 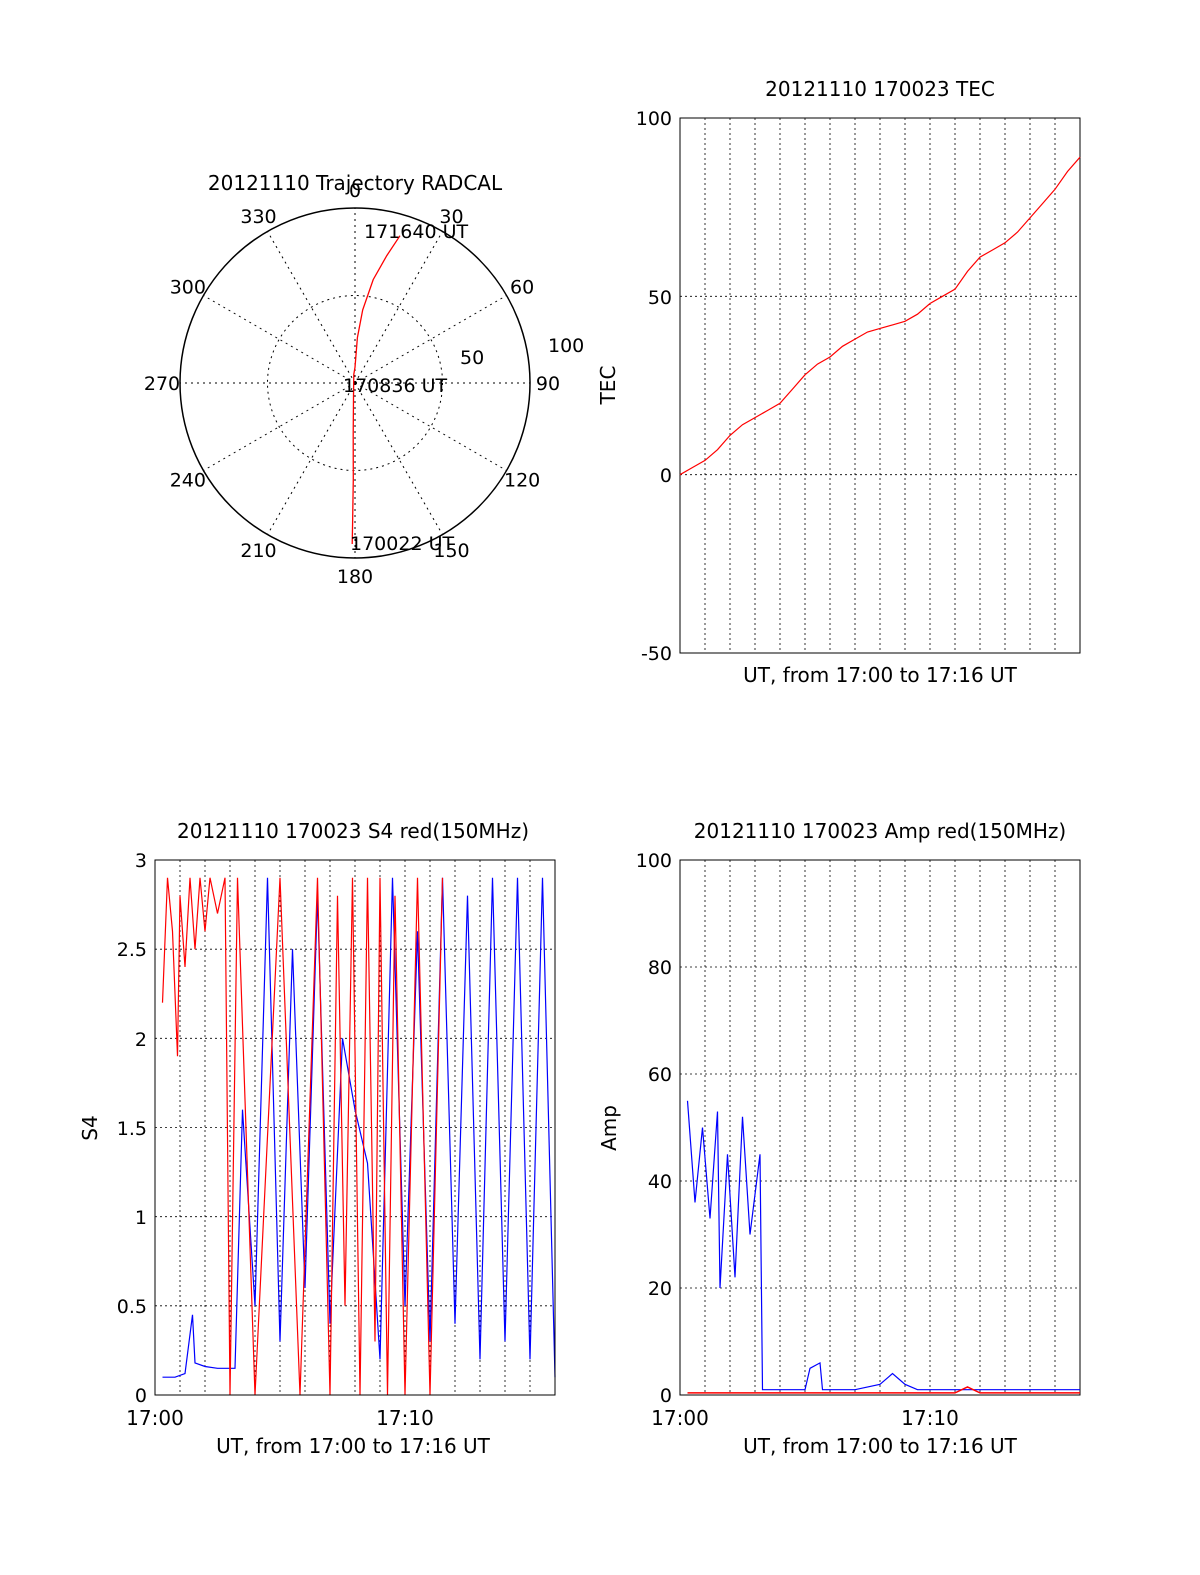 I want to click on s4-ytick-2: 2, so click(x=141, y=1040).